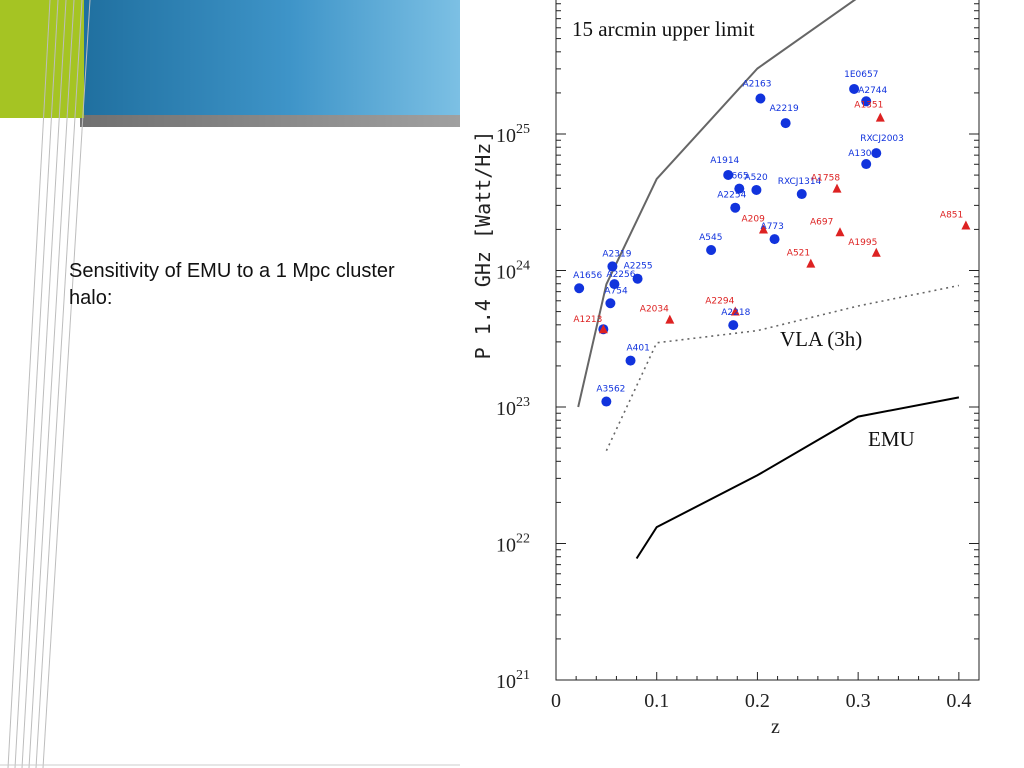 The image size is (1024, 768). Describe the element at coordinates (782, 368) in the screenshot. I see `curve-vla-3h` at that location.